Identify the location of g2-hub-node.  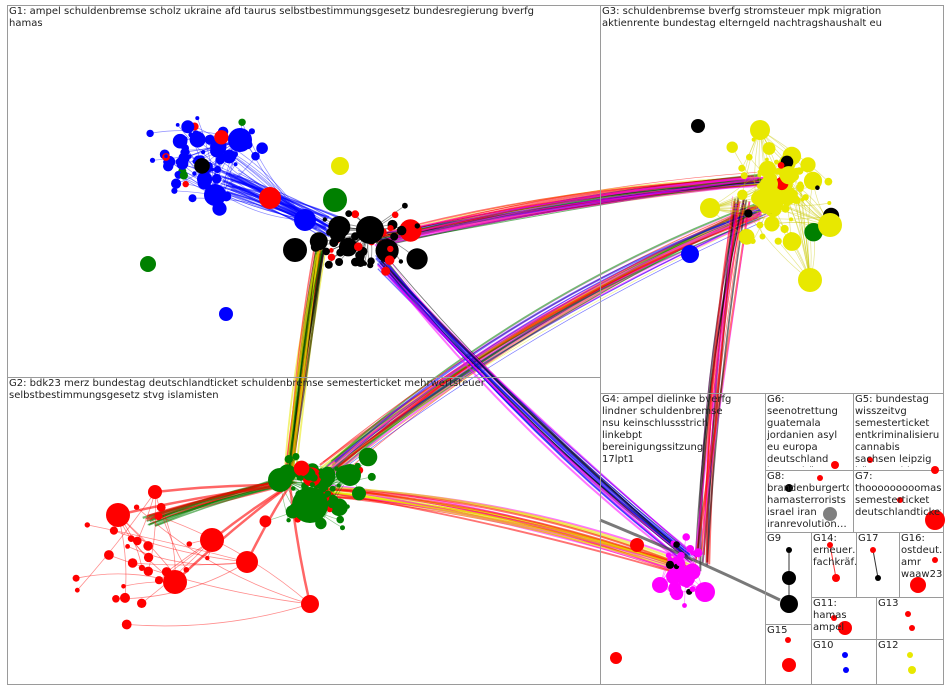
(280, 480).